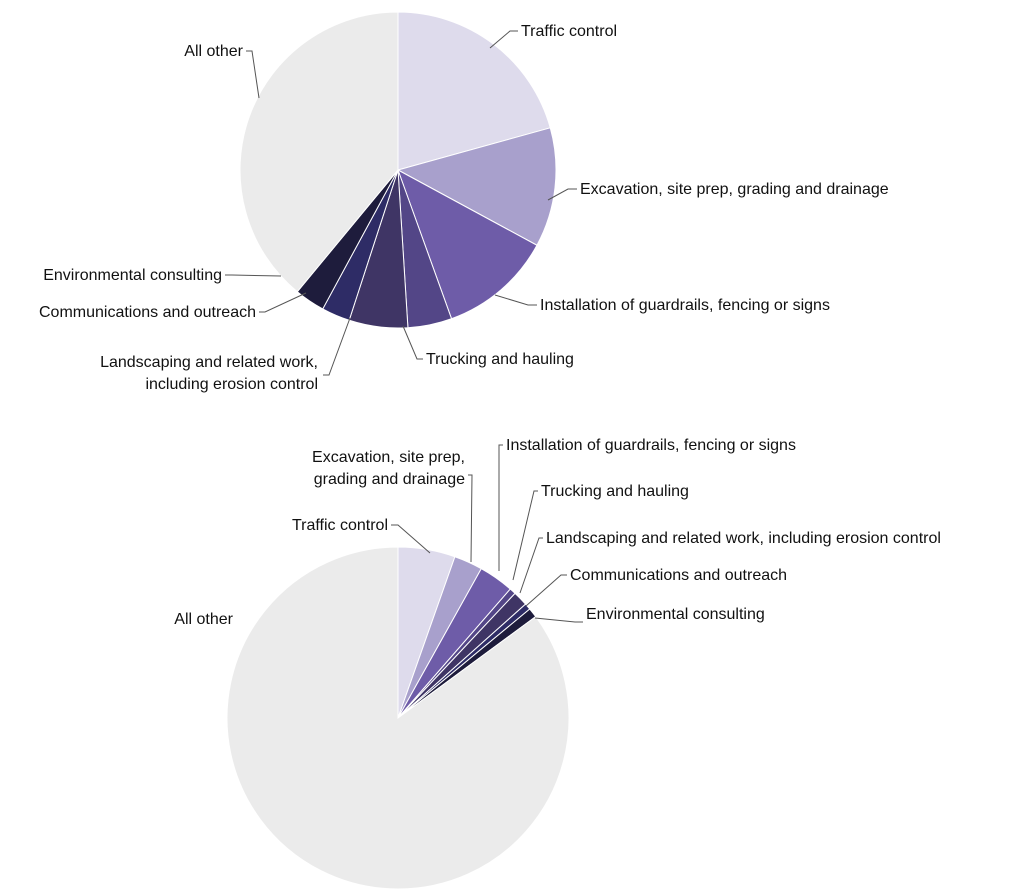 This screenshot has width=1015, height=890. I want to click on pie-2-leader-communications-and-outreach, so click(546, 590).